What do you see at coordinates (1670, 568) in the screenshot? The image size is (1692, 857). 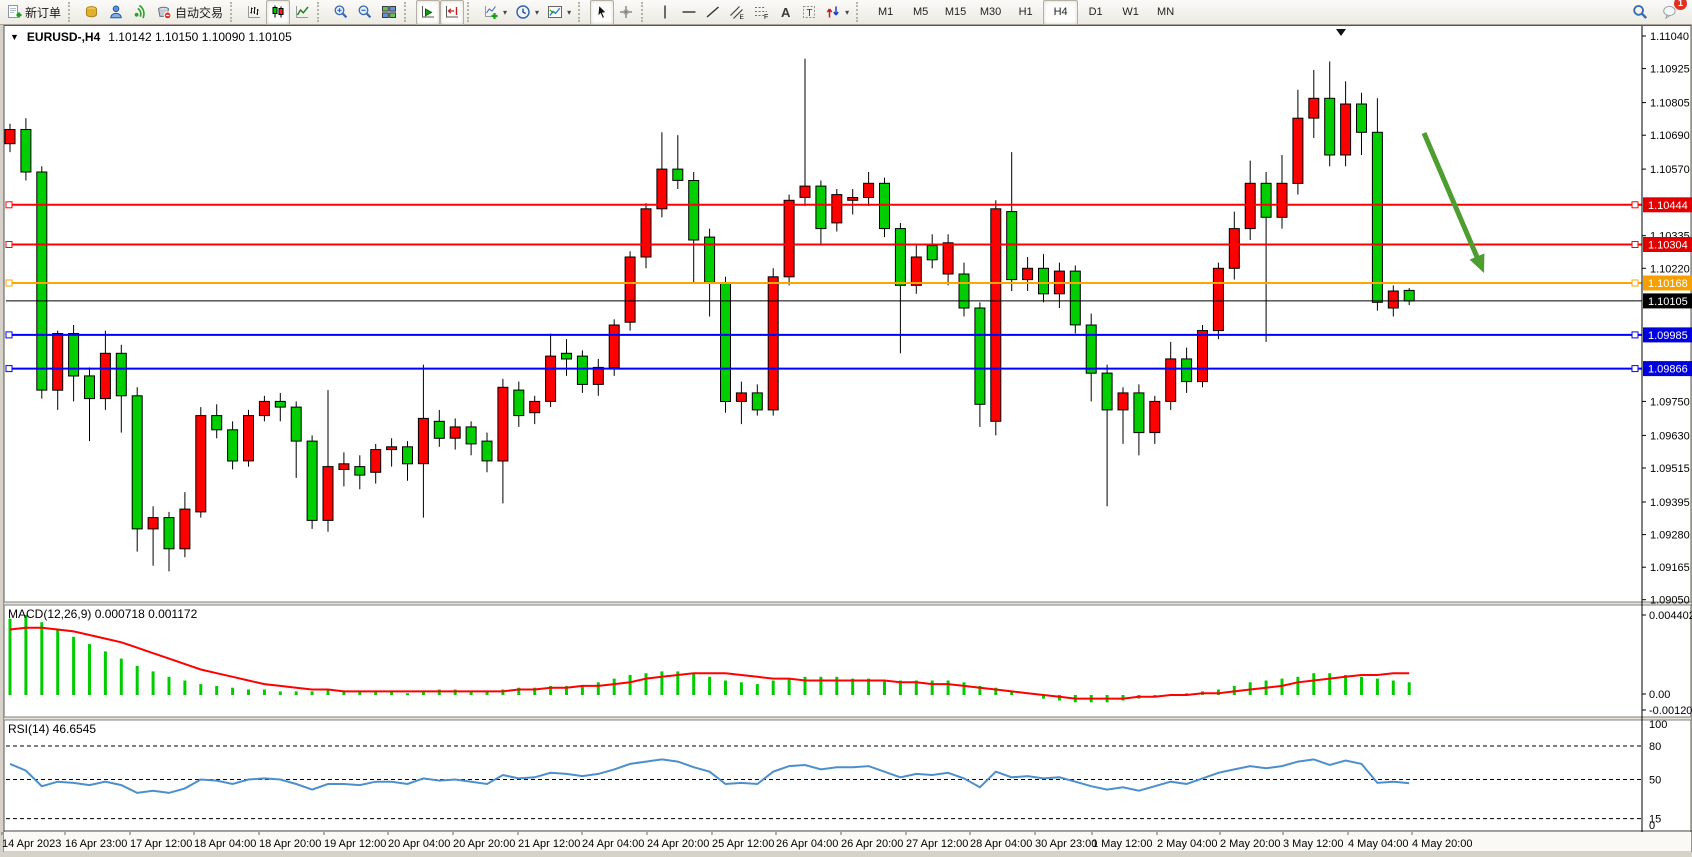 I see `price-tick-label: 1.09165` at bounding box center [1670, 568].